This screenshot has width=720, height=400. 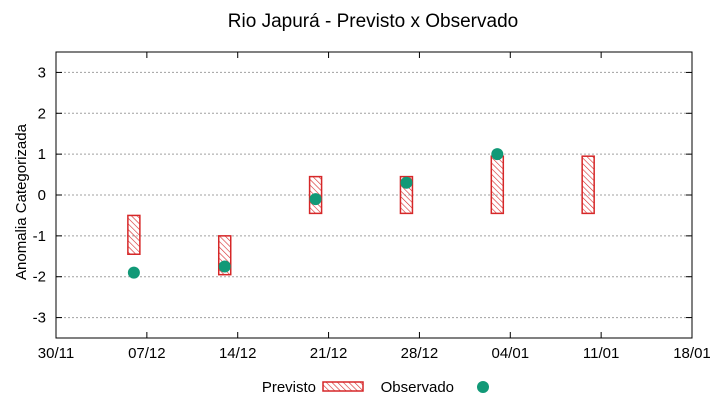 What do you see at coordinates (42, 113) in the screenshot?
I see `y-tick-label: 2` at bounding box center [42, 113].